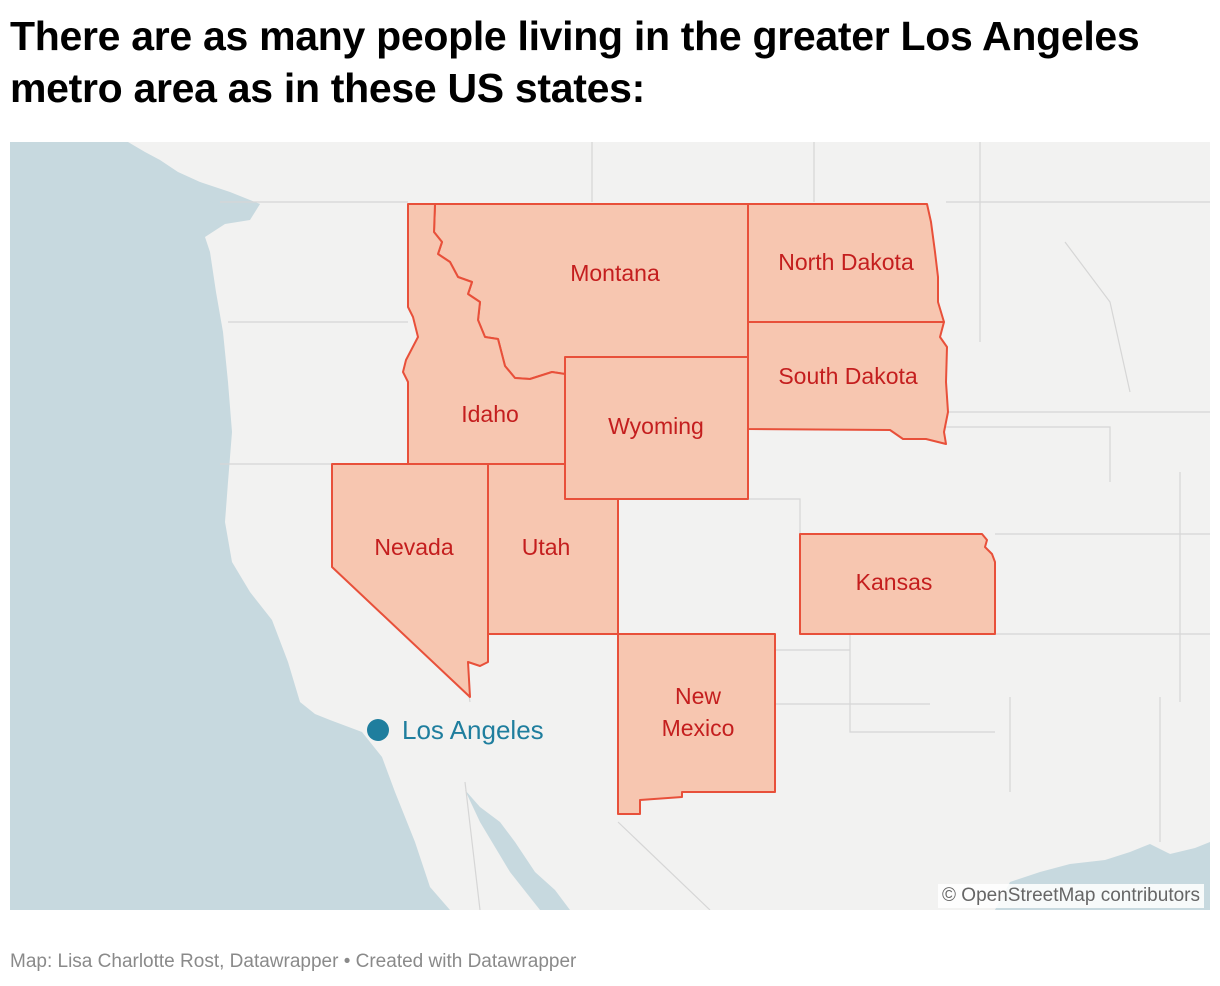 The height and width of the screenshot is (986, 1220). I want to click on state-label-montana: Montana, so click(615, 273).